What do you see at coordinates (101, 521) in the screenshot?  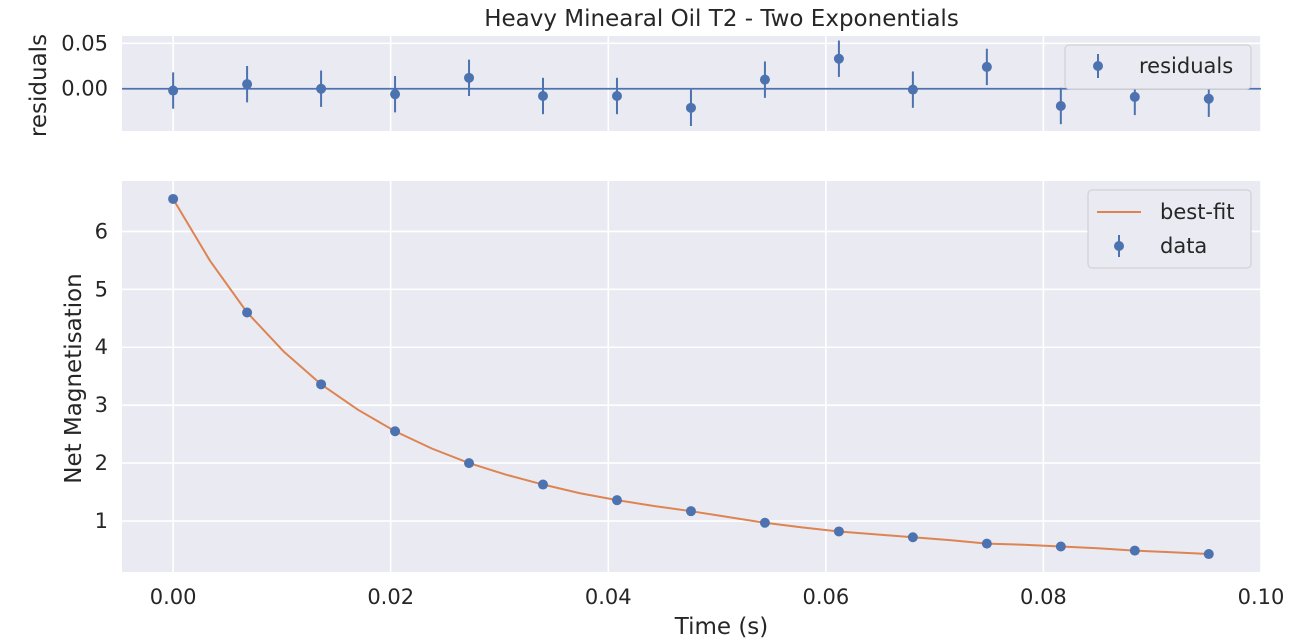 I see `magnetisation-y-tick-label-0: 1` at bounding box center [101, 521].